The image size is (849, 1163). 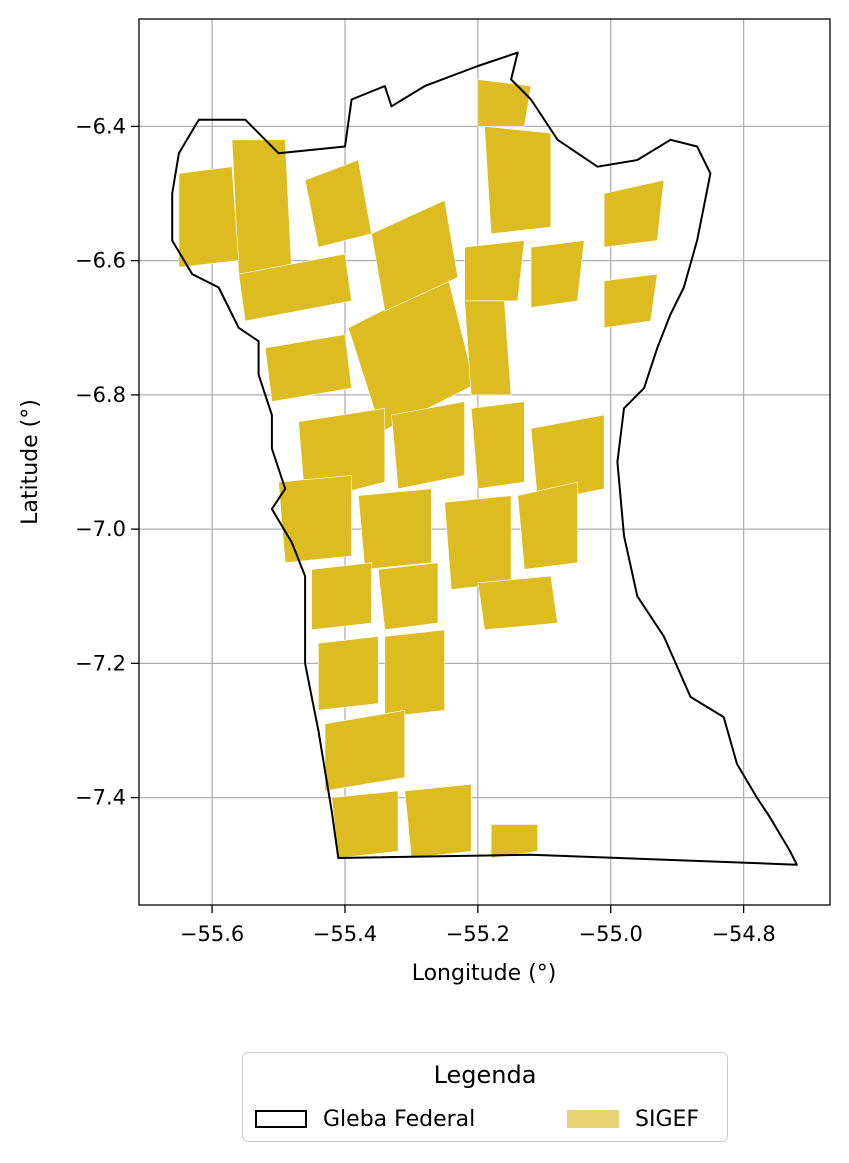 I want to click on y-tick-label-4: −7.2, so click(x=100, y=663).